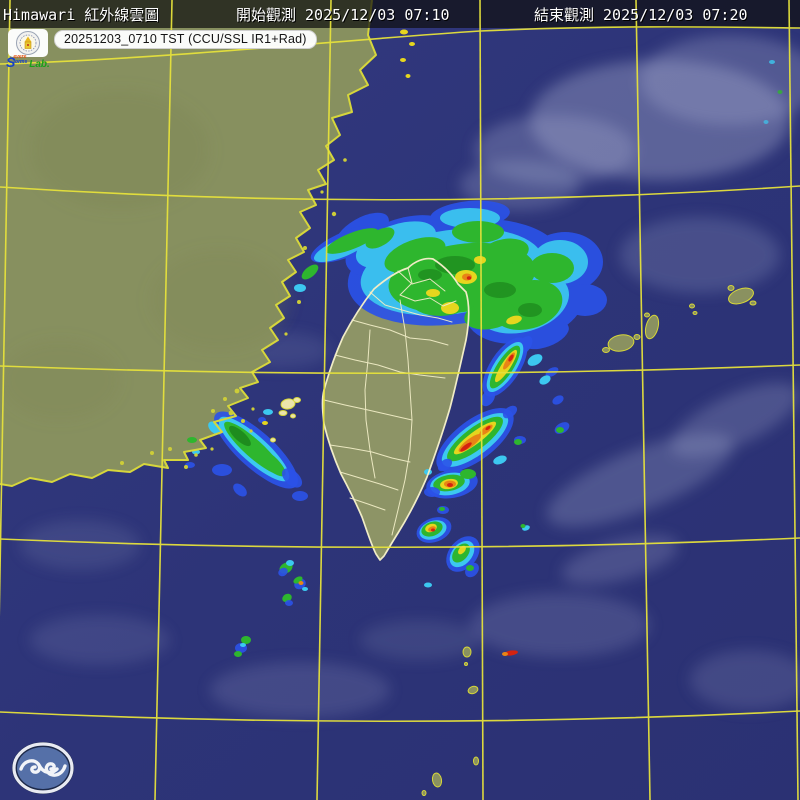 The image size is (800, 800). What do you see at coordinates (343, 15) in the screenshot?
I see `start-observation-time: 開始觀測 2025/12/03 07:10` at bounding box center [343, 15].